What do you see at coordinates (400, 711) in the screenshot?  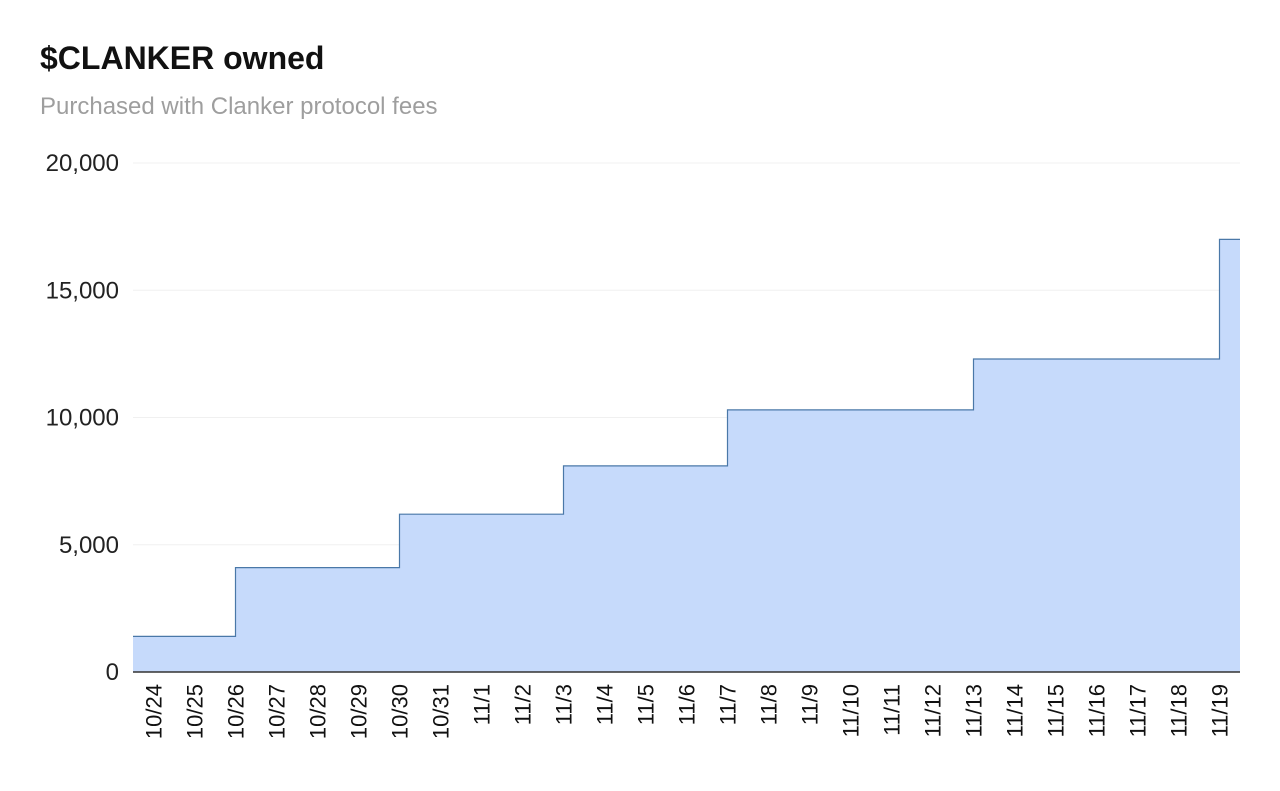 I see `x-tick-label: 10/30` at bounding box center [400, 711].